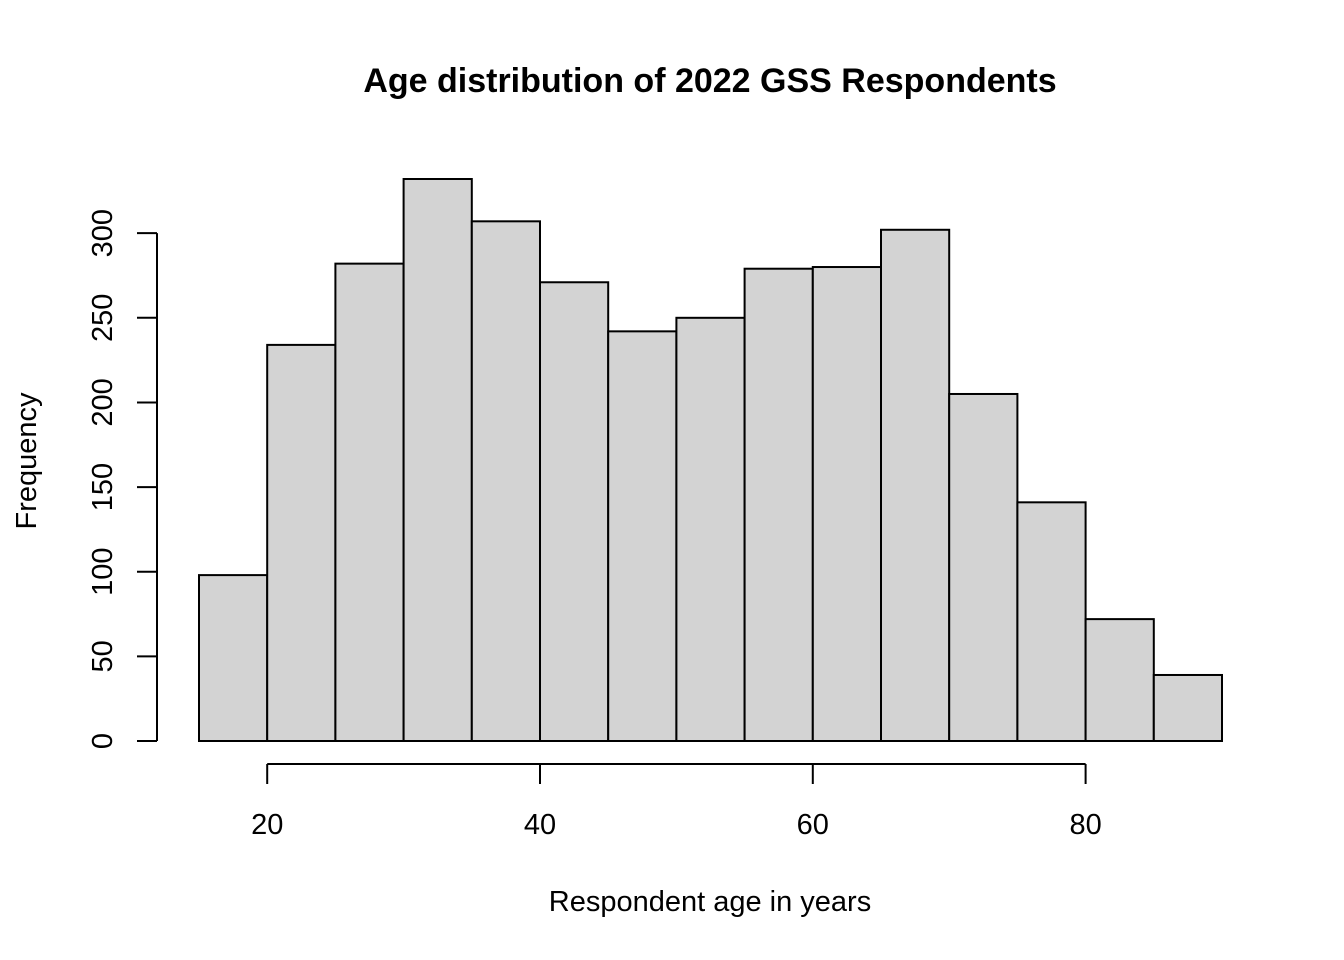 This screenshot has height=960, width=1344. I want to click on y-tick-label: 300, so click(103, 233).